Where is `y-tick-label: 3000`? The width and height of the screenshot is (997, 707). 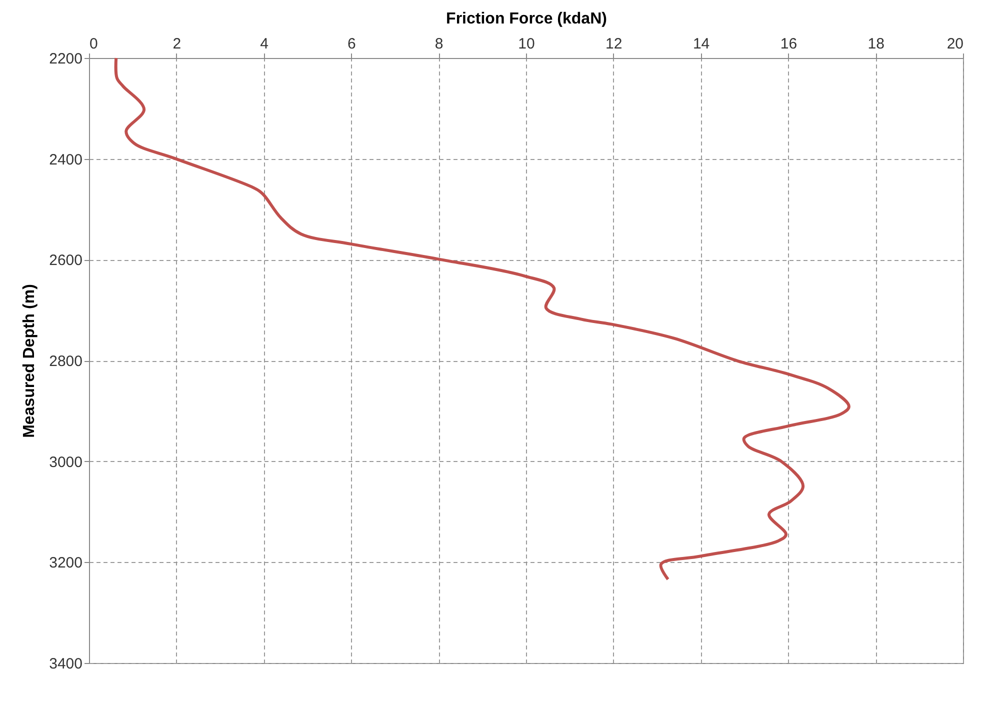
y-tick-label: 3000 is located at coordinates (65, 462).